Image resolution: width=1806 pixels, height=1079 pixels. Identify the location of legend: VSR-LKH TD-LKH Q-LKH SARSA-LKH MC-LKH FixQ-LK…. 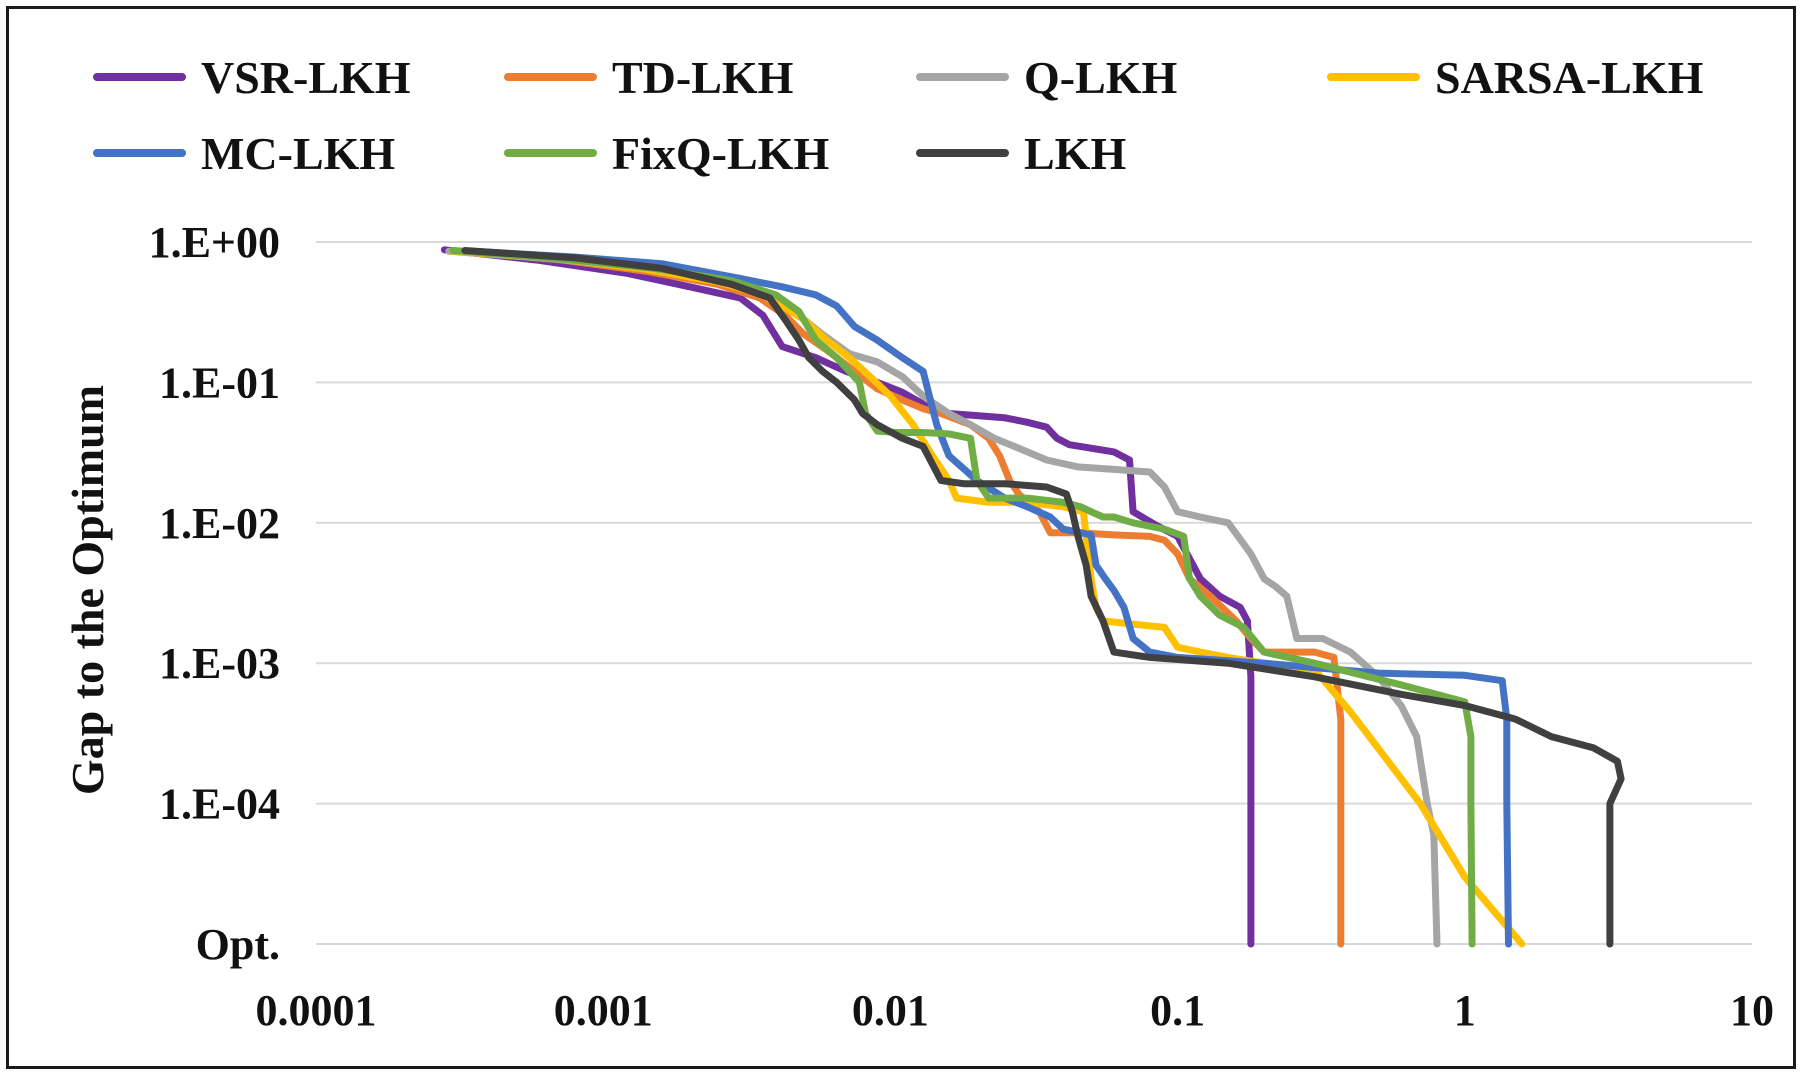
(898, 115).